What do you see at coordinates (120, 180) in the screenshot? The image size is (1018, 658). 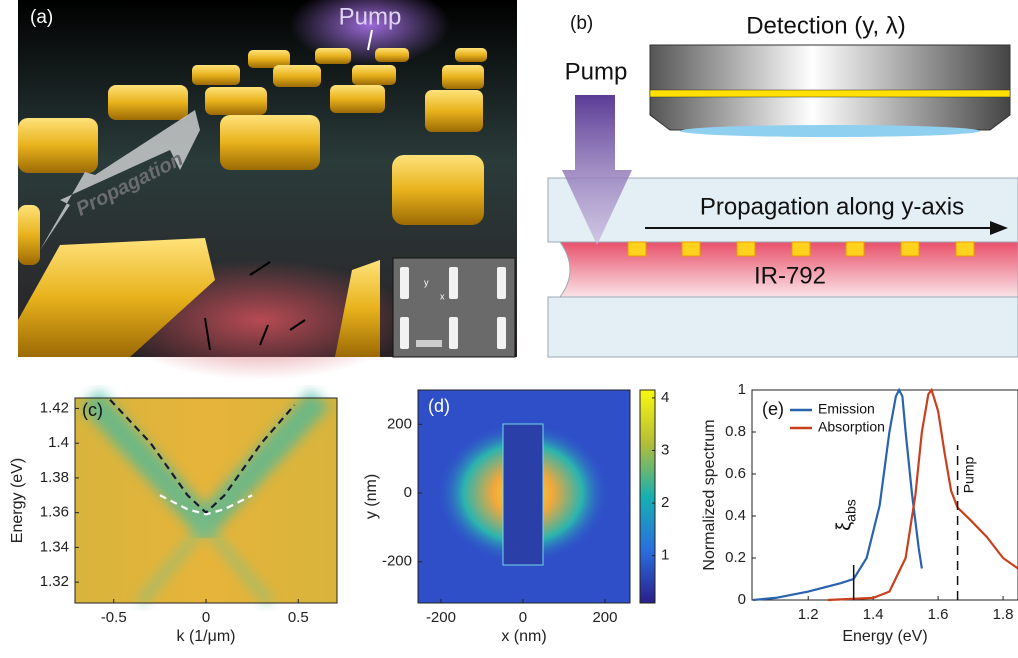 I see `propagation-arrow` at bounding box center [120, 180].